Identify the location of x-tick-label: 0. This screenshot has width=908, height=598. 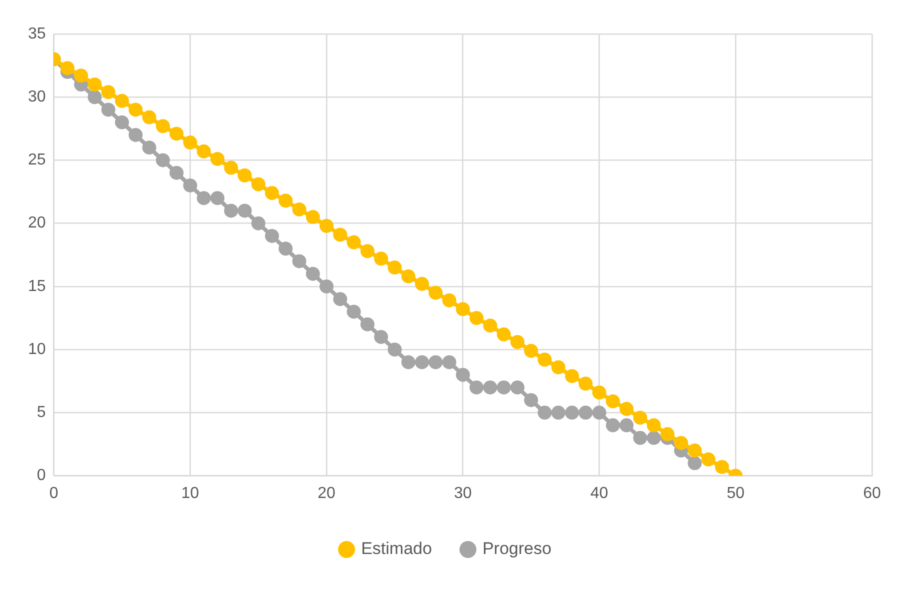
(53, 493).